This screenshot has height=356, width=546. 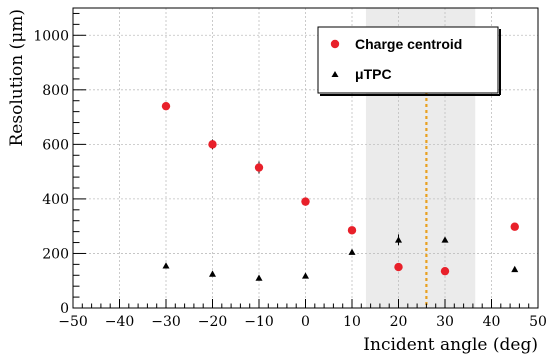 What do you see at coordinates (537, 322) in the screenshot?
I see `x-tick-label: 50` at bounding box center [537, 322].